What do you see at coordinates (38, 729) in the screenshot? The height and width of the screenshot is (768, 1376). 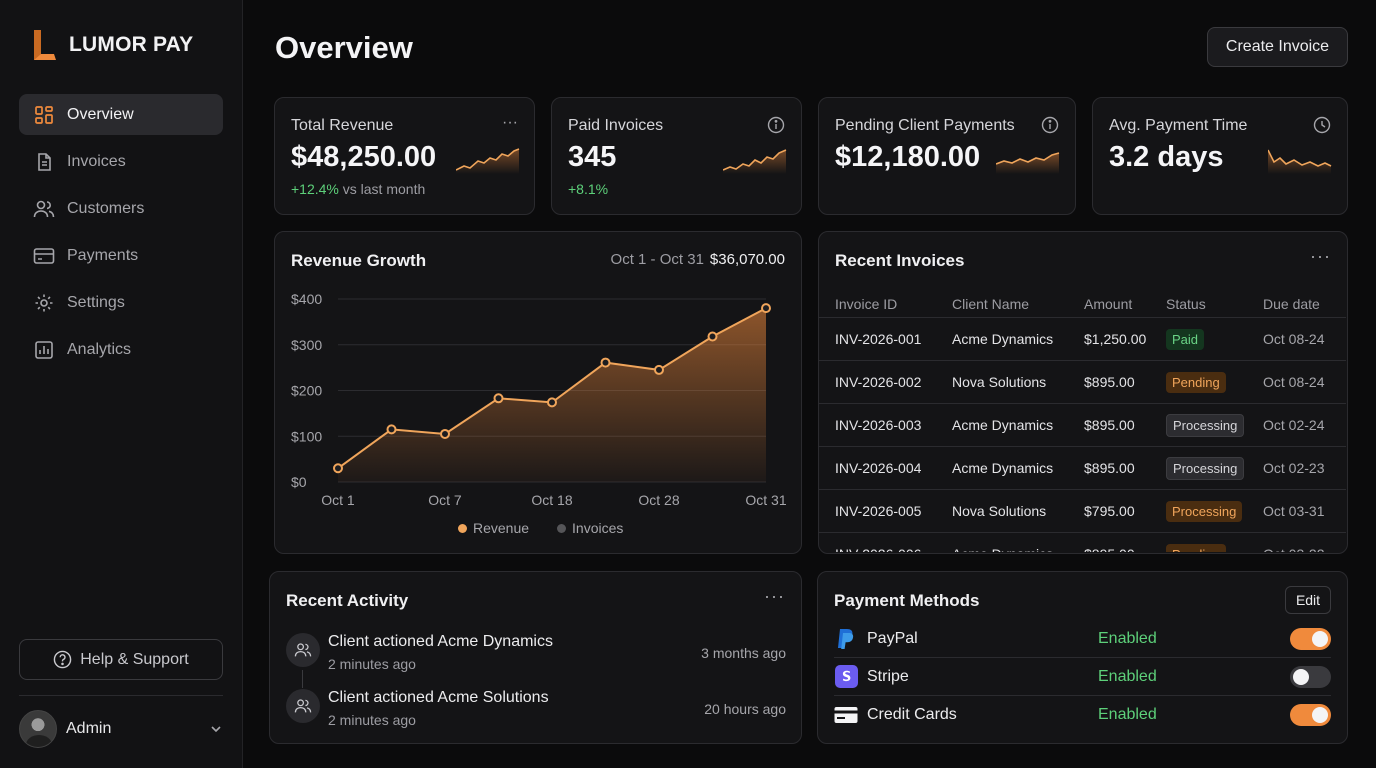 I see `avatar` at bounding box center [38, 729].